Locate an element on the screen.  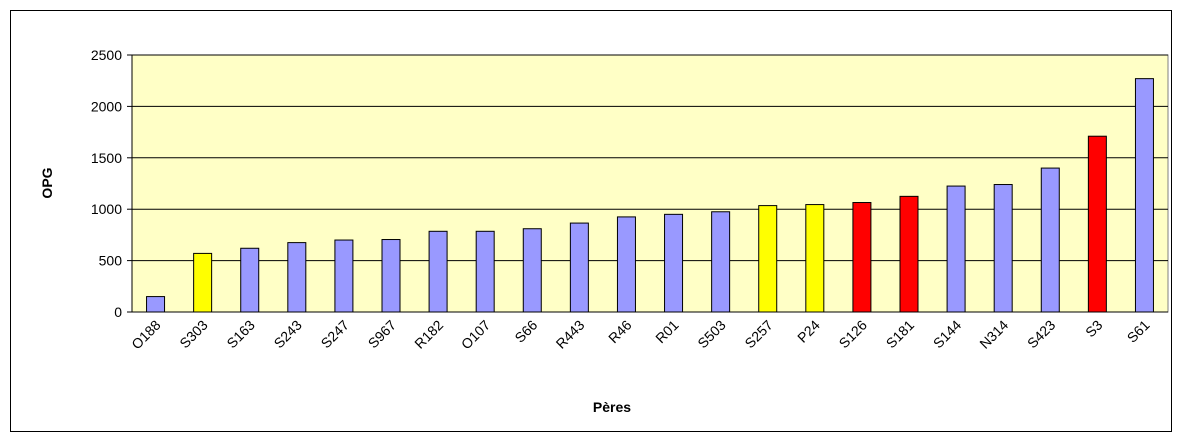
y-tick-label: 1000 is located at coordinates (106, 209).